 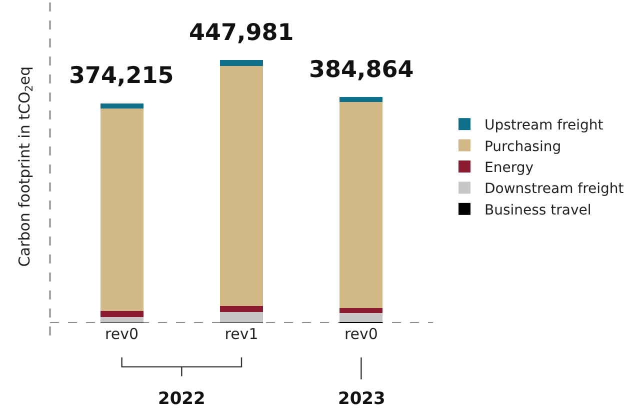 What do you see at coordinates (538, 210) in the screenshot?
I see `legend-label: Business travel` at bounding box center [538, 210].